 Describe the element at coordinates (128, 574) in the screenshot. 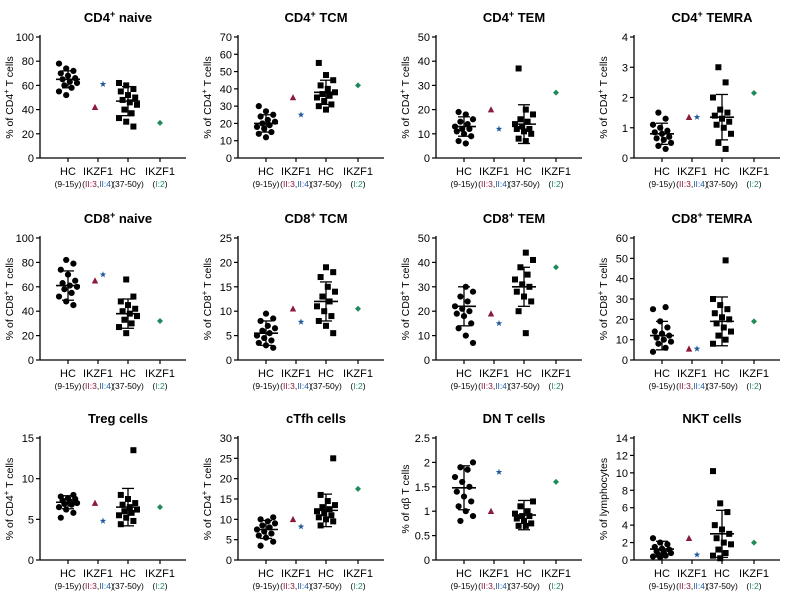

I see `x-category-label: HC` at that location.